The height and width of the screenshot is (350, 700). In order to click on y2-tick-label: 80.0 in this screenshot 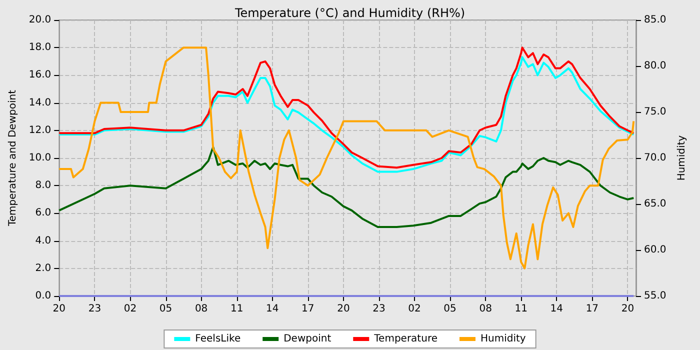, I will do `click(655, 66)`.